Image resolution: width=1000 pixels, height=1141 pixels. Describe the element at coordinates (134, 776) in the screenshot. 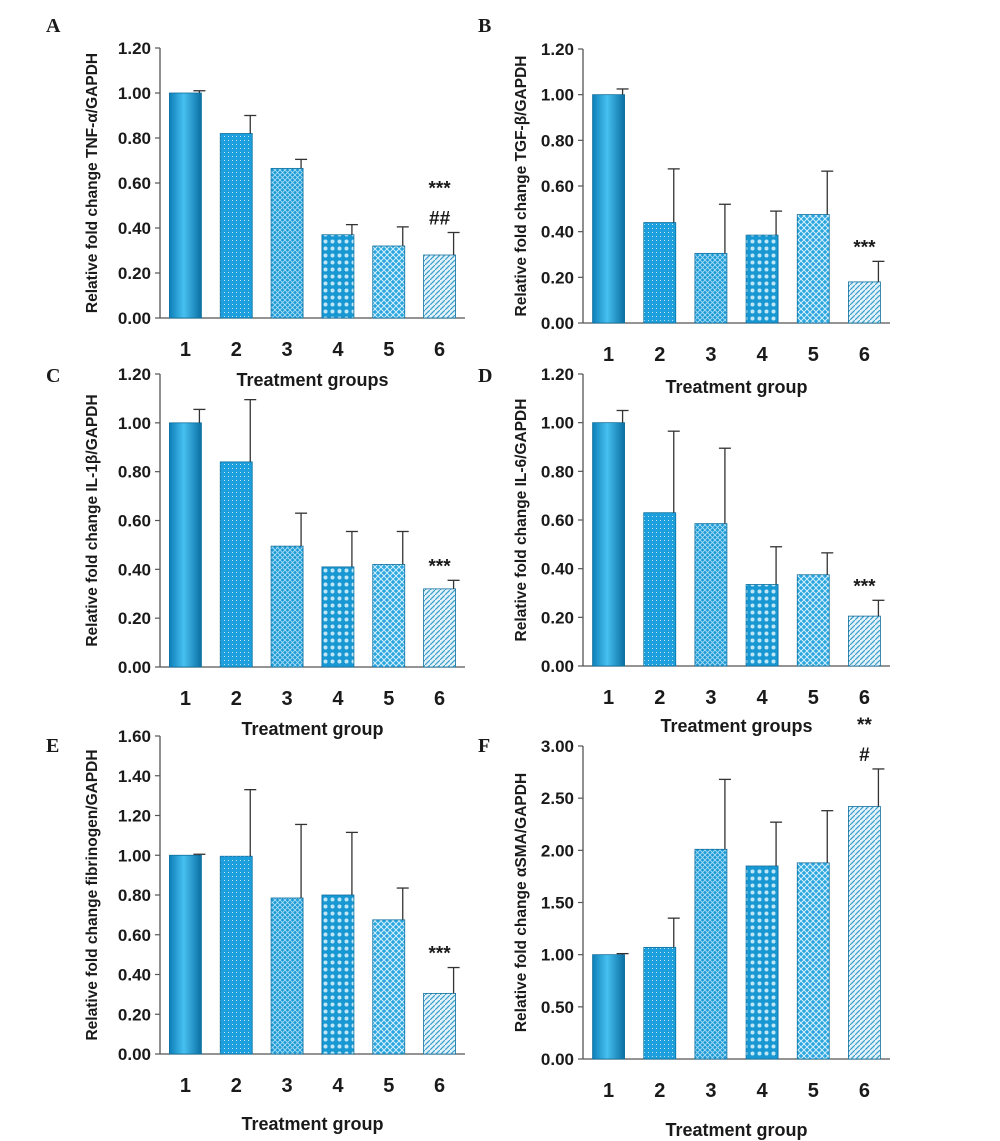

I see `y-tick-label: 1.40` at that location.